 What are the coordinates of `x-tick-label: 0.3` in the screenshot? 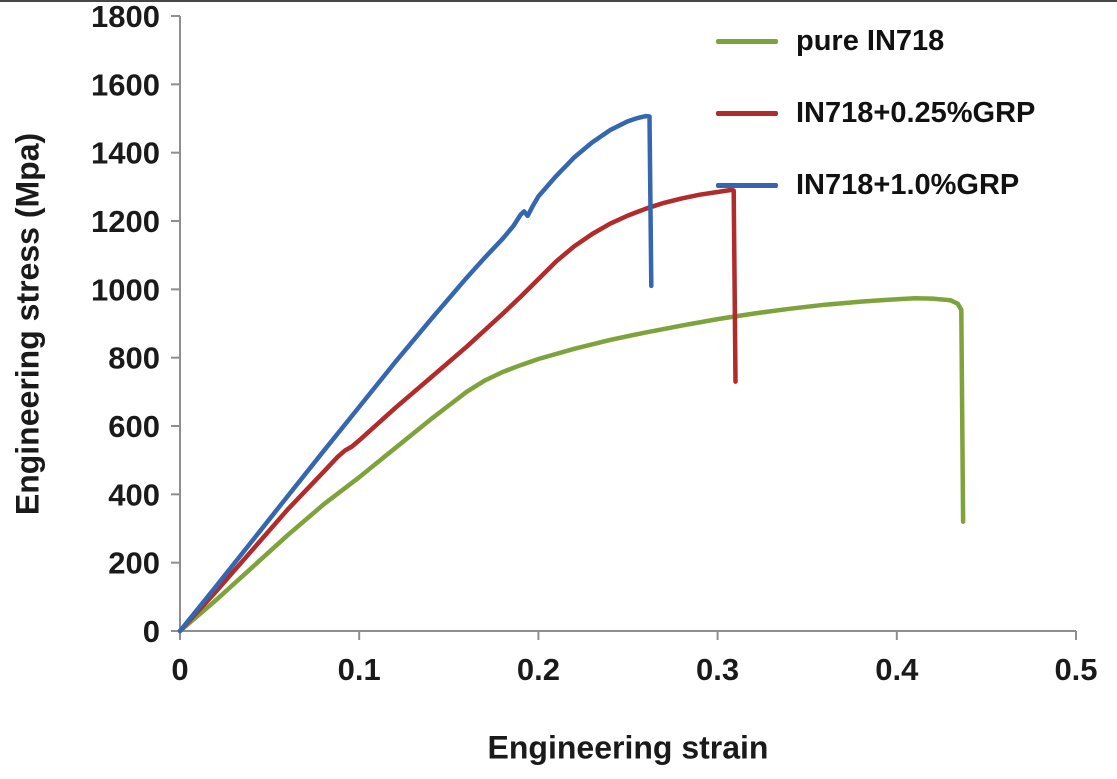 It's located at (717, 669).